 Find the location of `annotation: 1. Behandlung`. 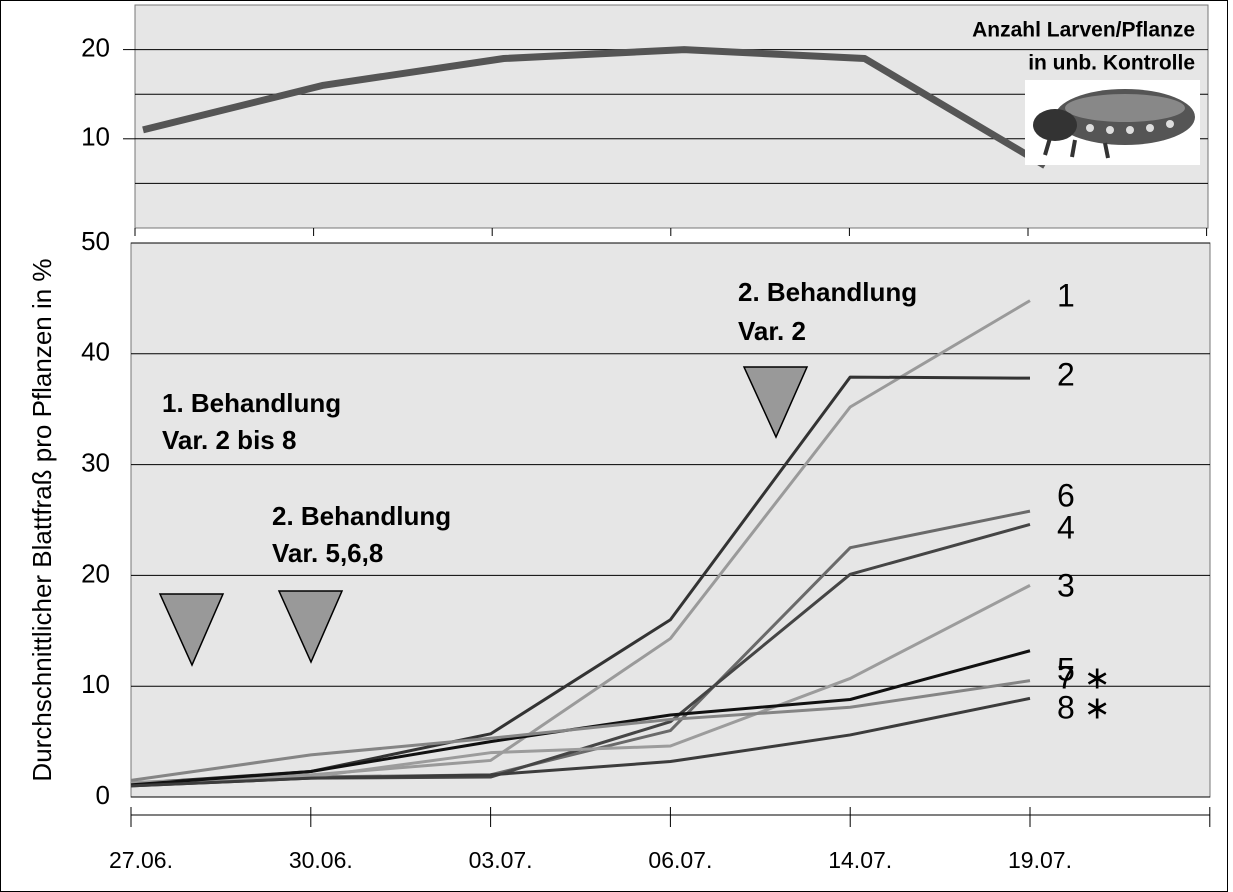

annotation: 1. Behandlung is located at coordinates (251, 403).